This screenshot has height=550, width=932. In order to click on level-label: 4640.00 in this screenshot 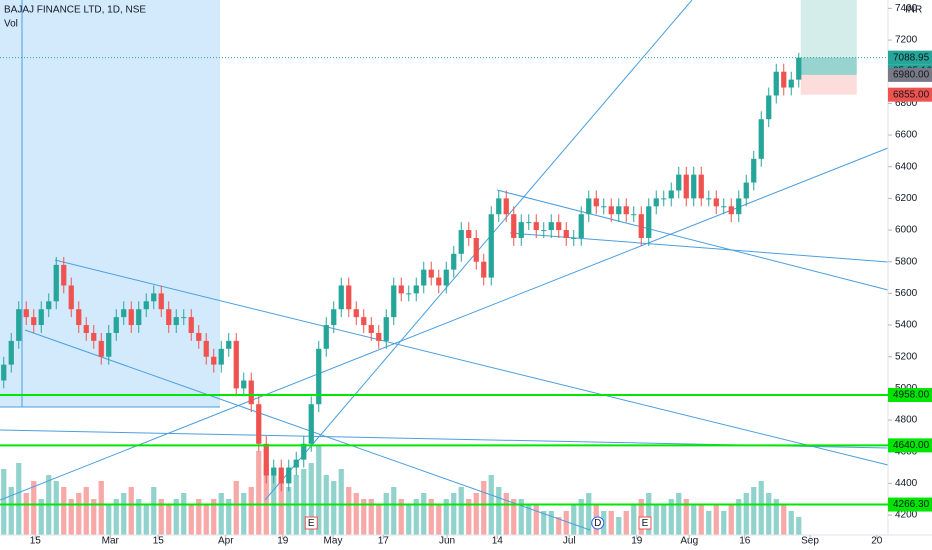, I will do `click(911, 445)`.